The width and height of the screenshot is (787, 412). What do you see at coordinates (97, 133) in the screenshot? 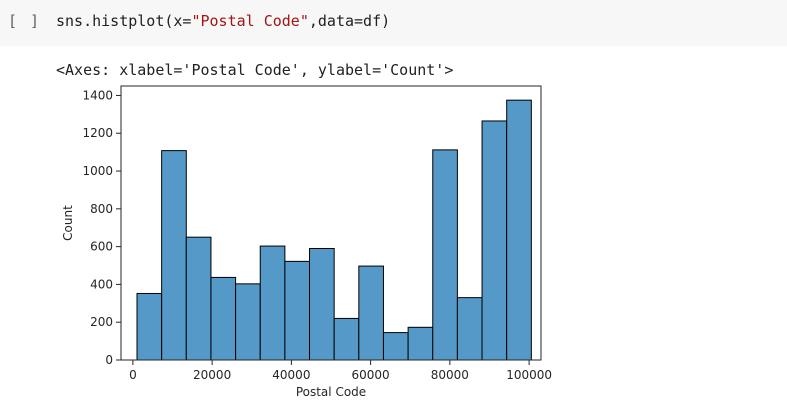
I see `y-tick-label: 1200` at bounding box center [97, 133].